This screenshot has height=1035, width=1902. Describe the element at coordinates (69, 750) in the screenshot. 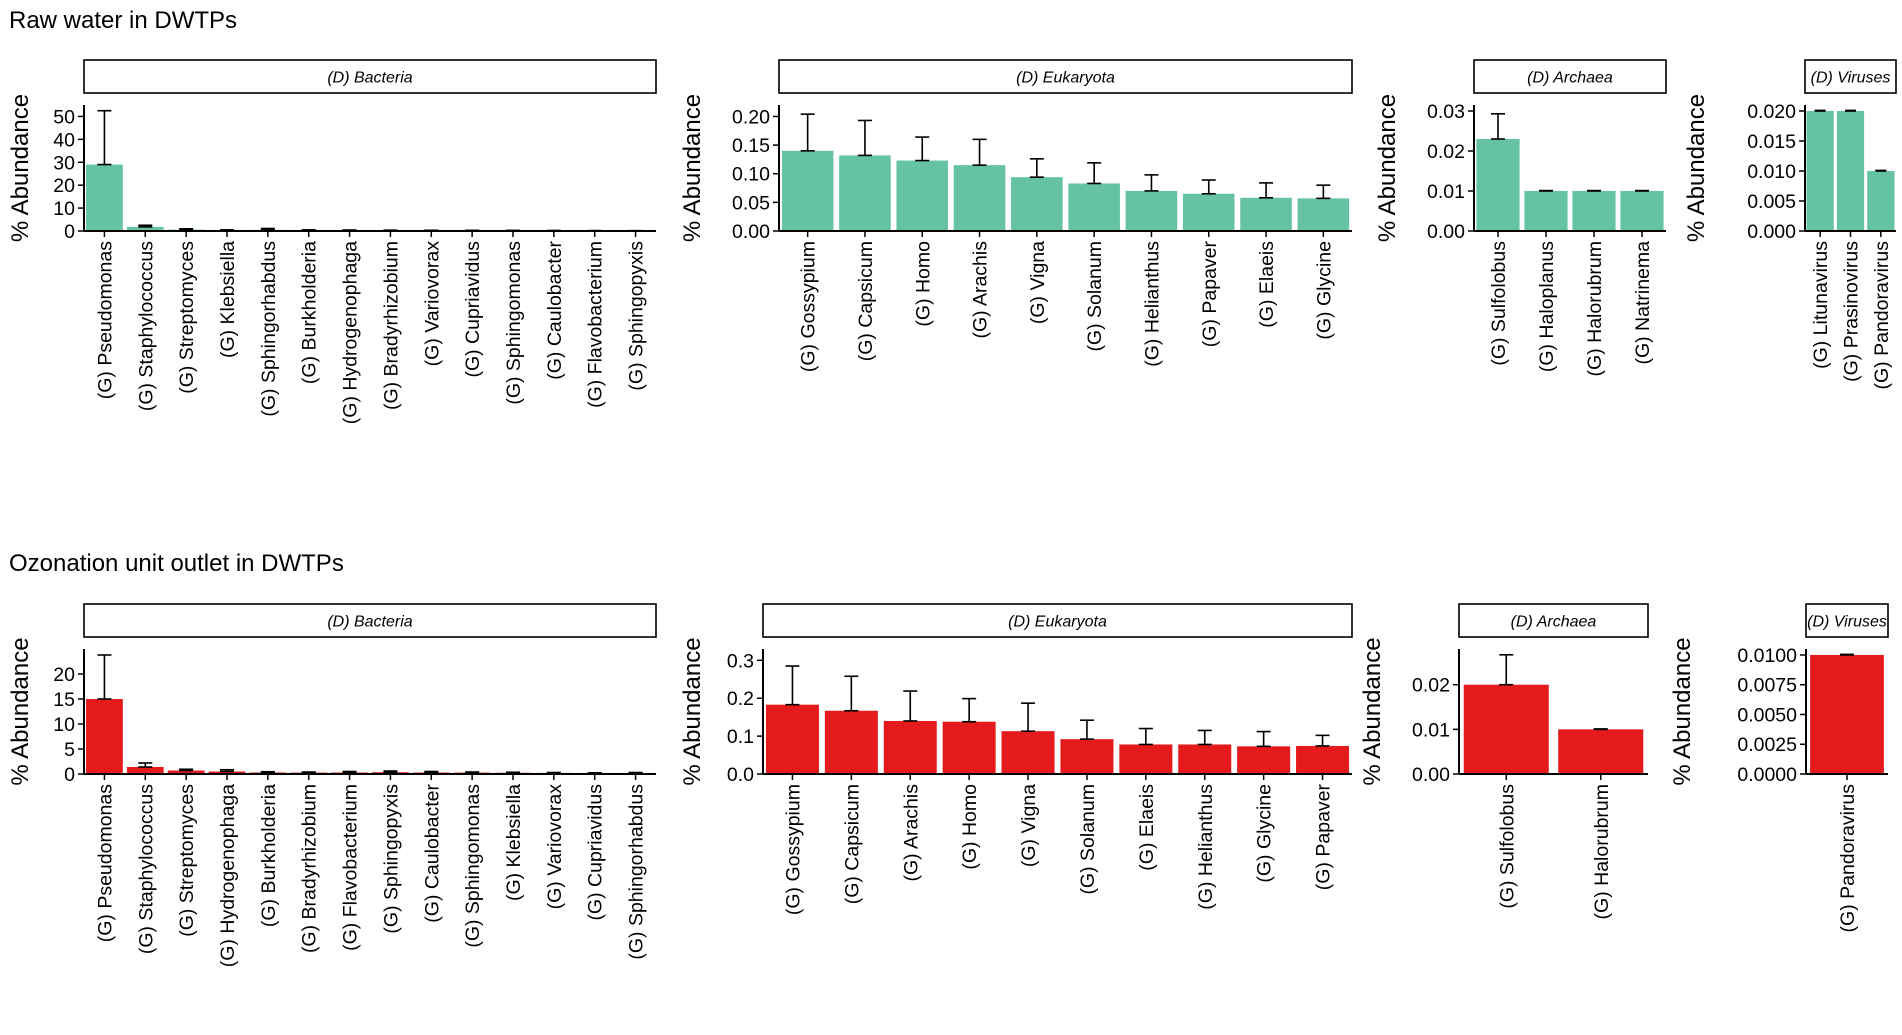

I see `y-tick-label: 5` at that location.